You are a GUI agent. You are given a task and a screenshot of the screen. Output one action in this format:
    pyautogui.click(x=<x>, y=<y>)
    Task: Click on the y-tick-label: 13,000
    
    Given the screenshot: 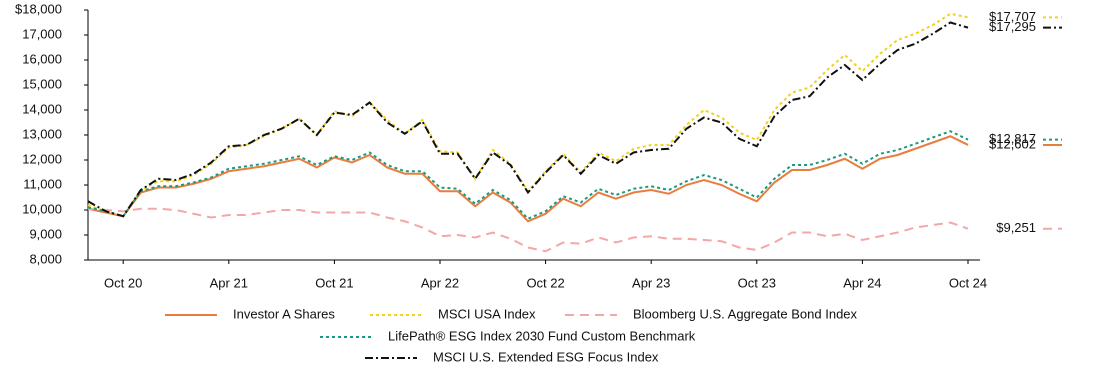 What is the action you would take?
    pyautogui.click(x=42, y=133)
    